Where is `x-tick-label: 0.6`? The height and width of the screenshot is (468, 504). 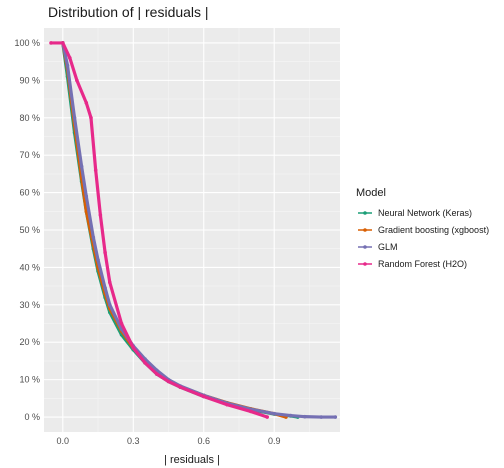
x-tick-label: 0.6 is located at coordinates (203, 441).